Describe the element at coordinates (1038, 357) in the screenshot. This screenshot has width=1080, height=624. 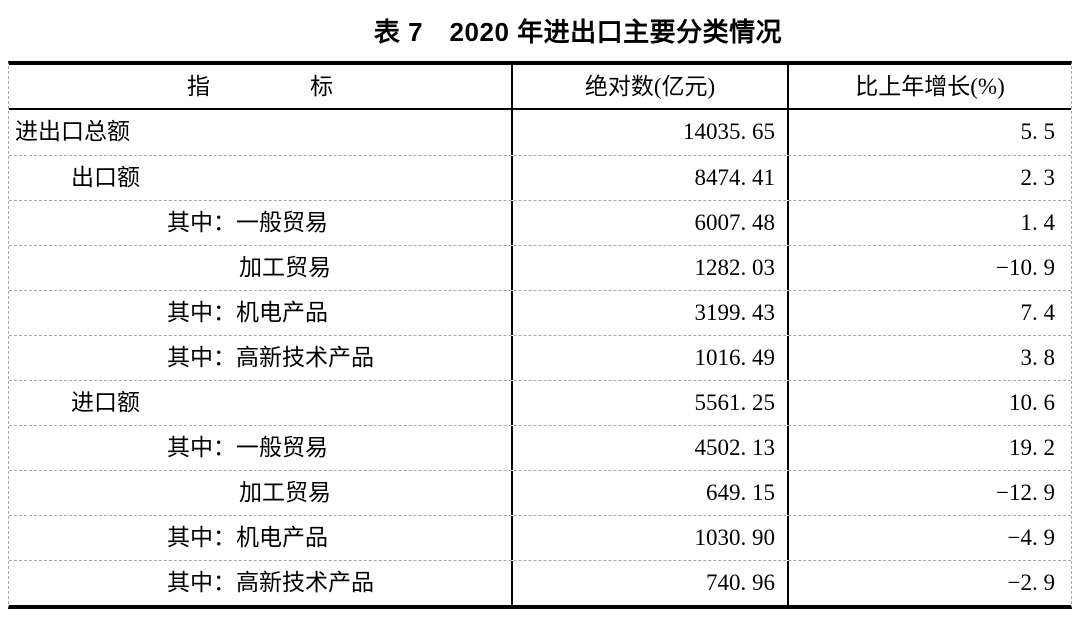
I see `growth-value-cell: 3. 8` at that location.